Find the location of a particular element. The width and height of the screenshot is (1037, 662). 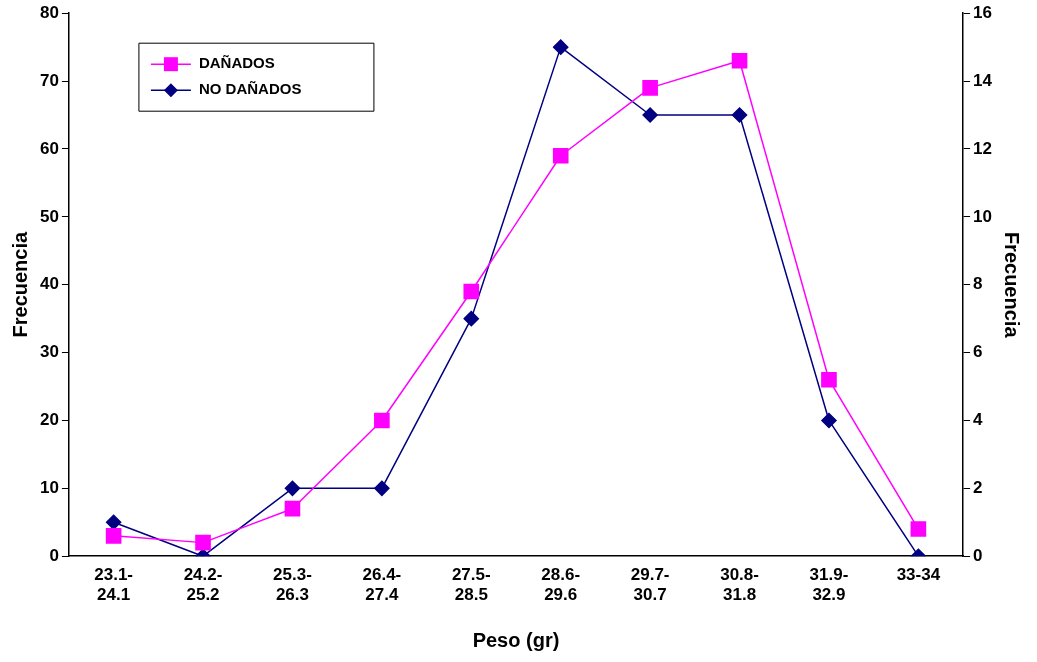

y-tick-label: 30 is located at coordinates (49, 352).